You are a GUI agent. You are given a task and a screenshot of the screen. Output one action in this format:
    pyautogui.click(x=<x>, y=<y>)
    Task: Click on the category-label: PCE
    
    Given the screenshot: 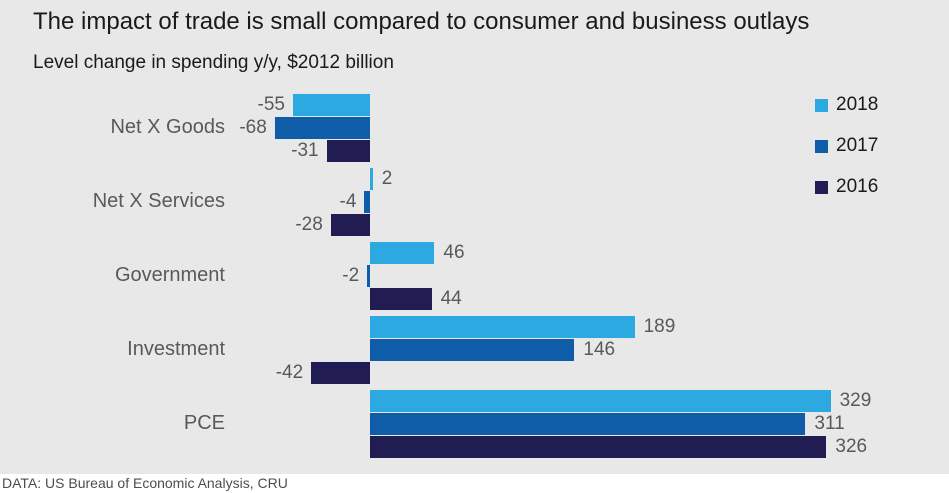 What is the action you would take?
    pyautogui.click(x=204, y=423)
    